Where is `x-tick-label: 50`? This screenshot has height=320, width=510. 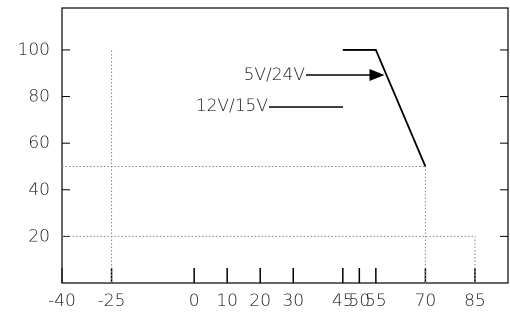
x-tick-label: 50 is located at coordinates (360, 301).